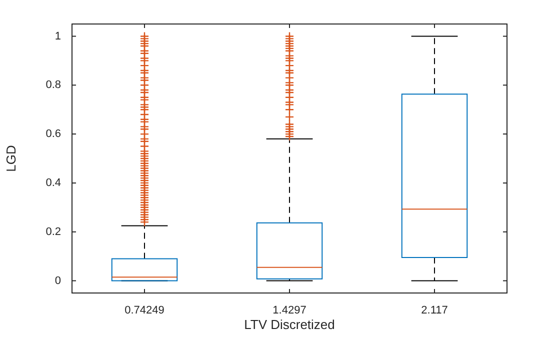 Image resolution: width=560 pixels, height=337 pixels. What do you see at coordinates (289, 310) in the screenshot?
I see `x-tick-label: 1.4297` at bounding box center [289, 310].